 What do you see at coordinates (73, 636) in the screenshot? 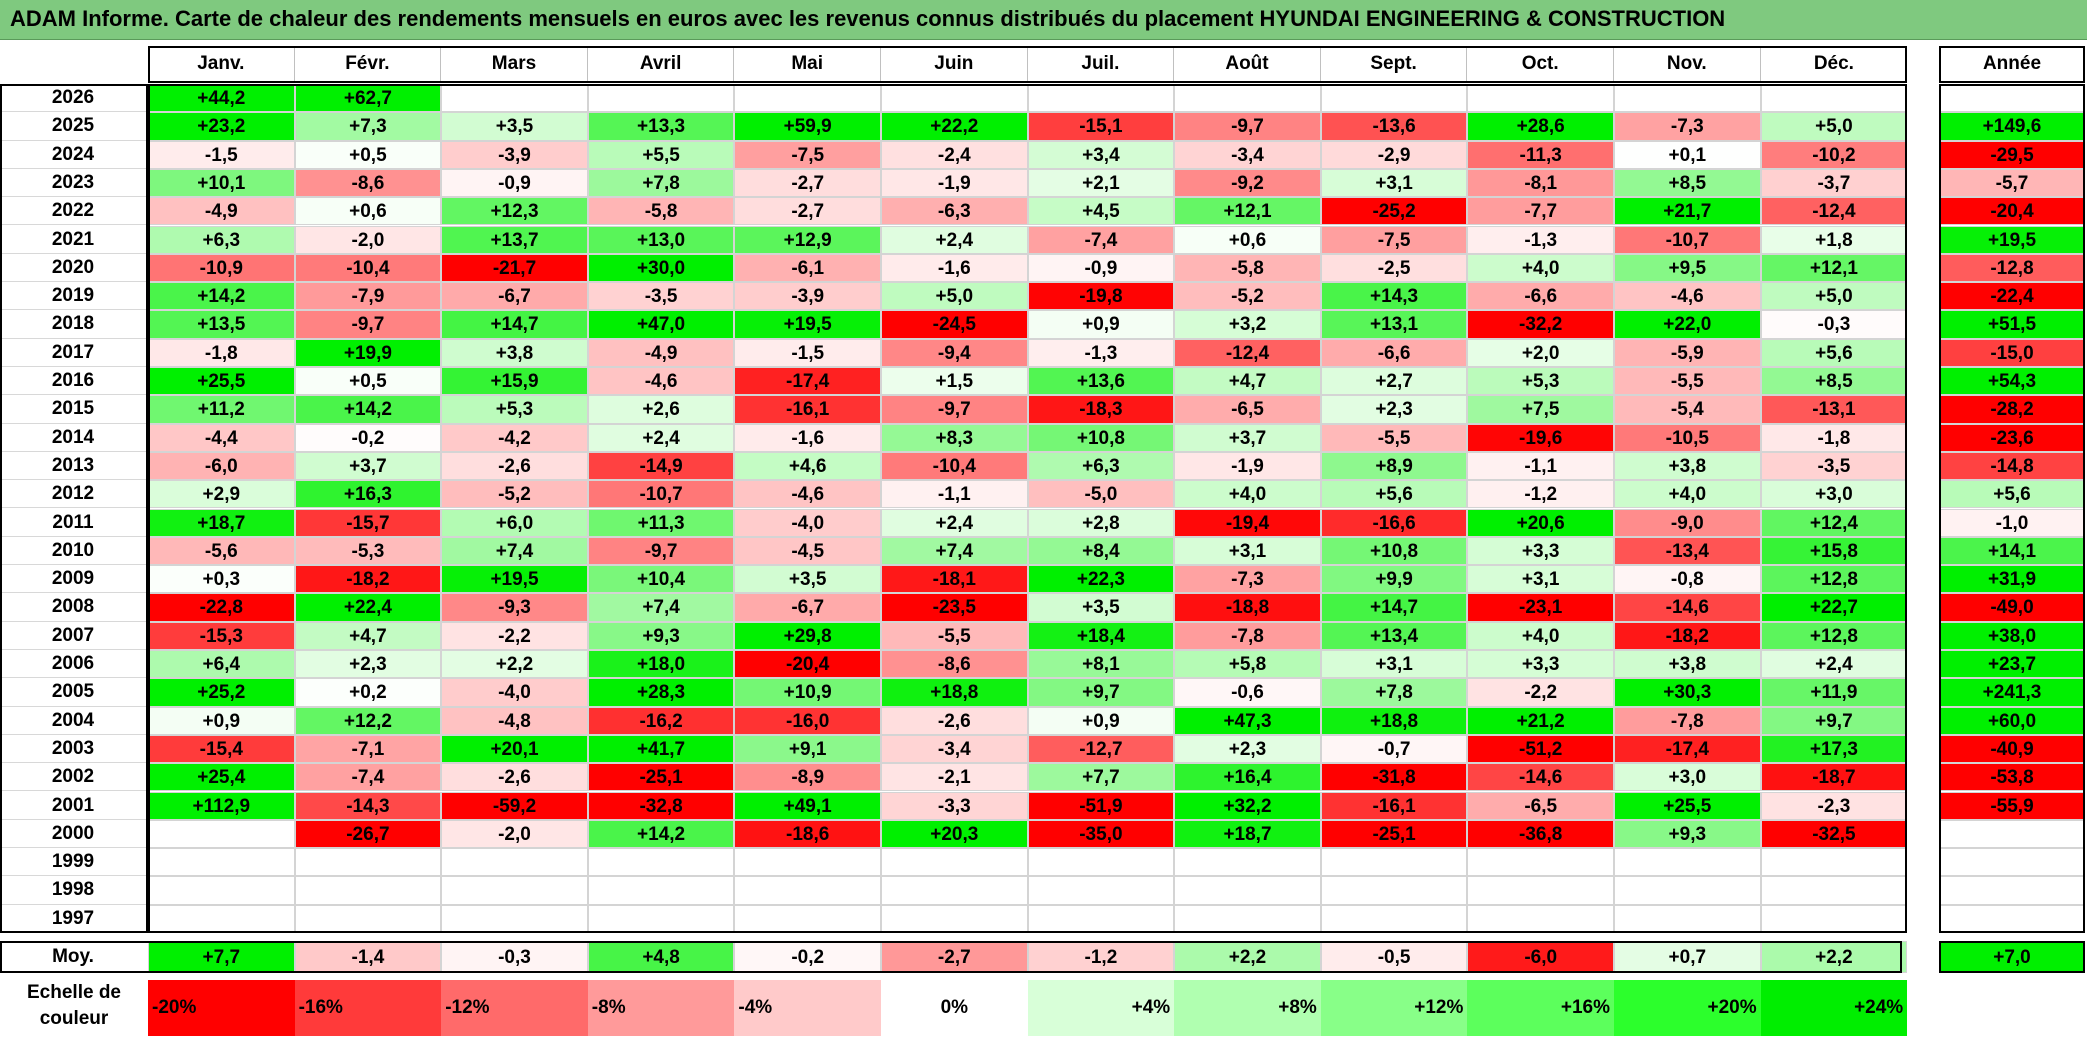
I see `year-label: 2007` at bounding box center [73, 636].